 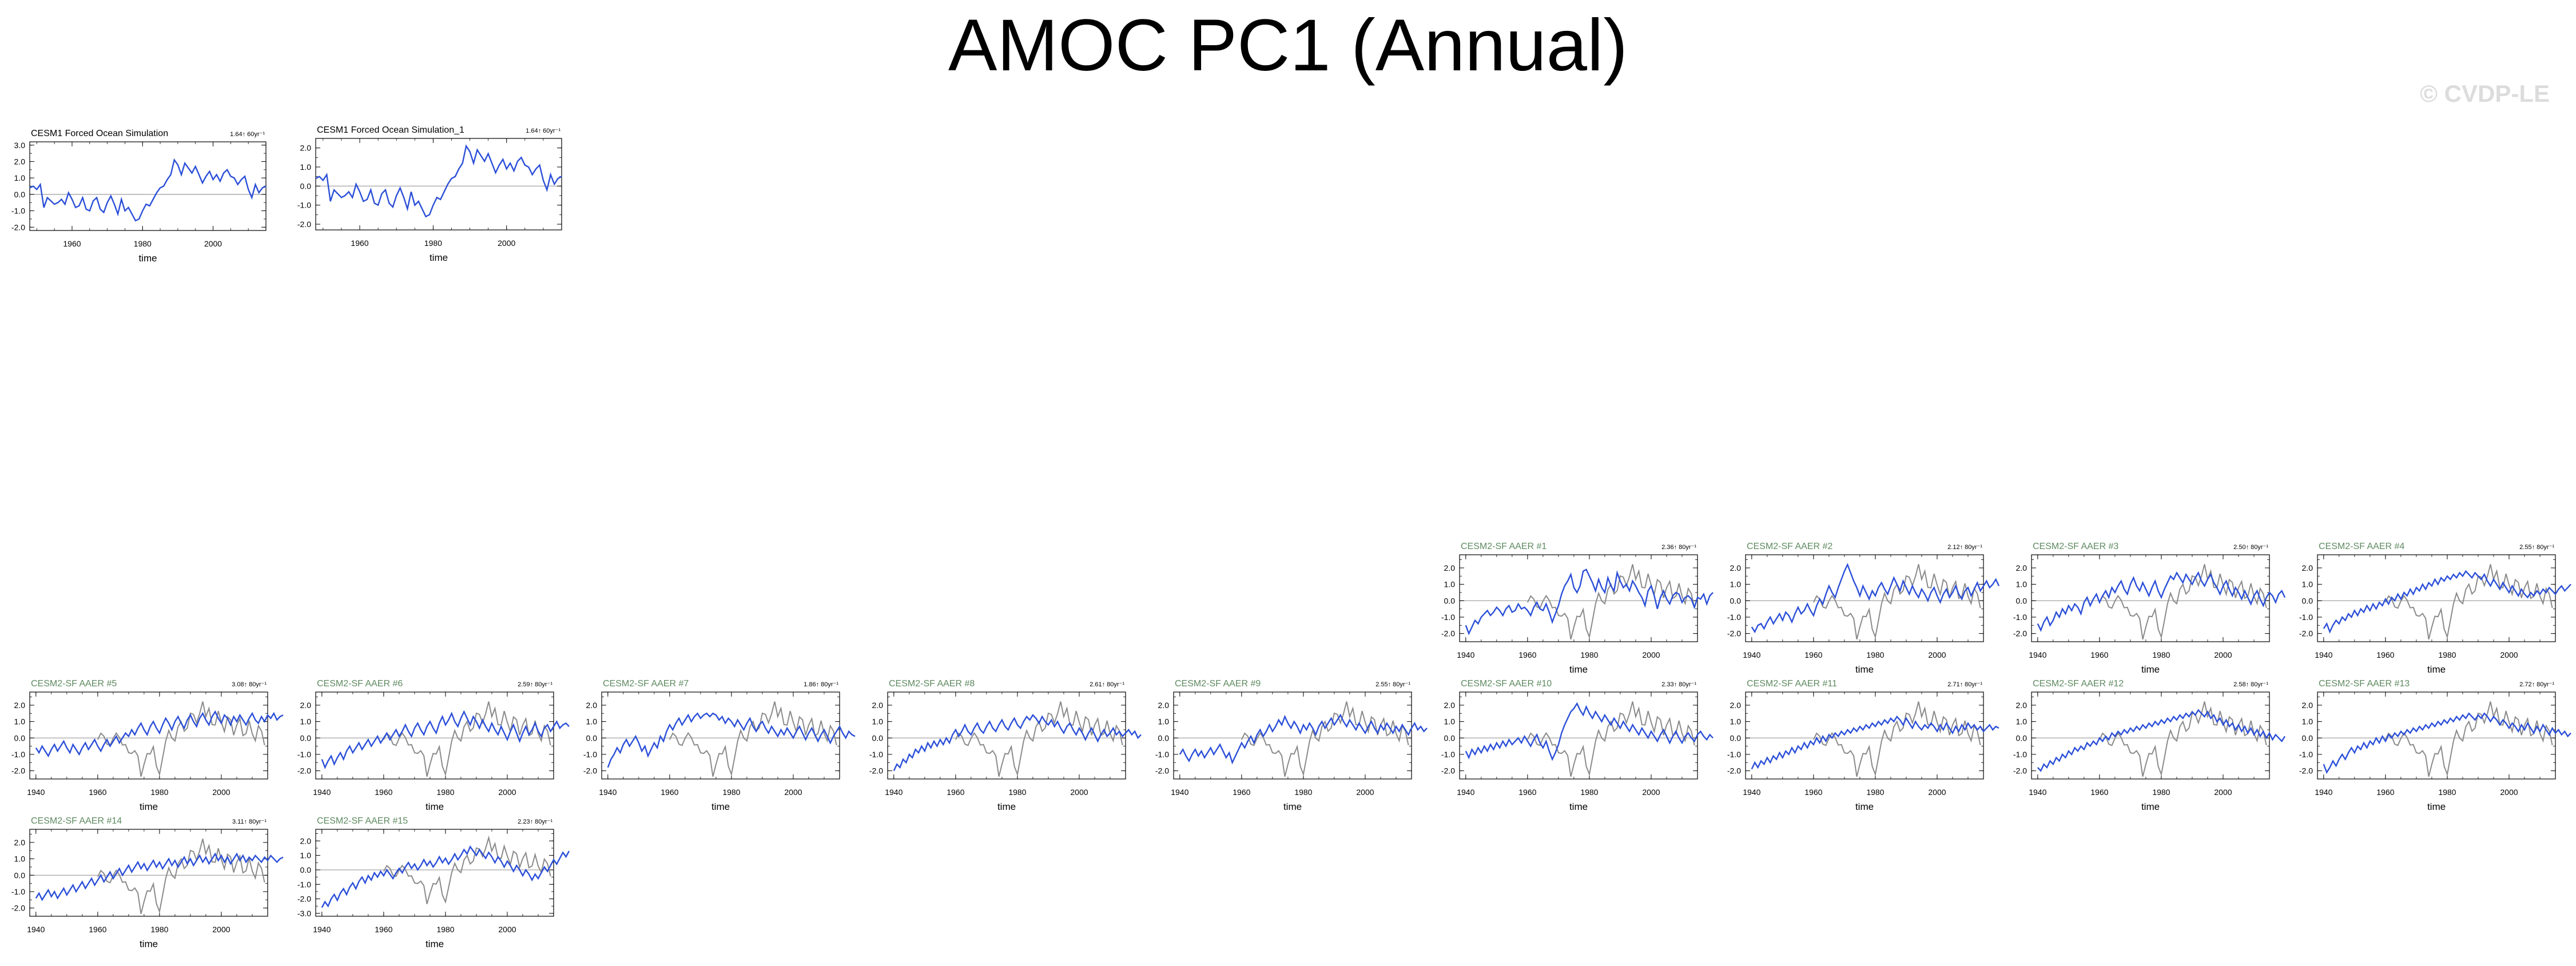 I want to click on trend-rate-label: 1.86↑ 80yr⁻¹, so click(x=821, y=684).